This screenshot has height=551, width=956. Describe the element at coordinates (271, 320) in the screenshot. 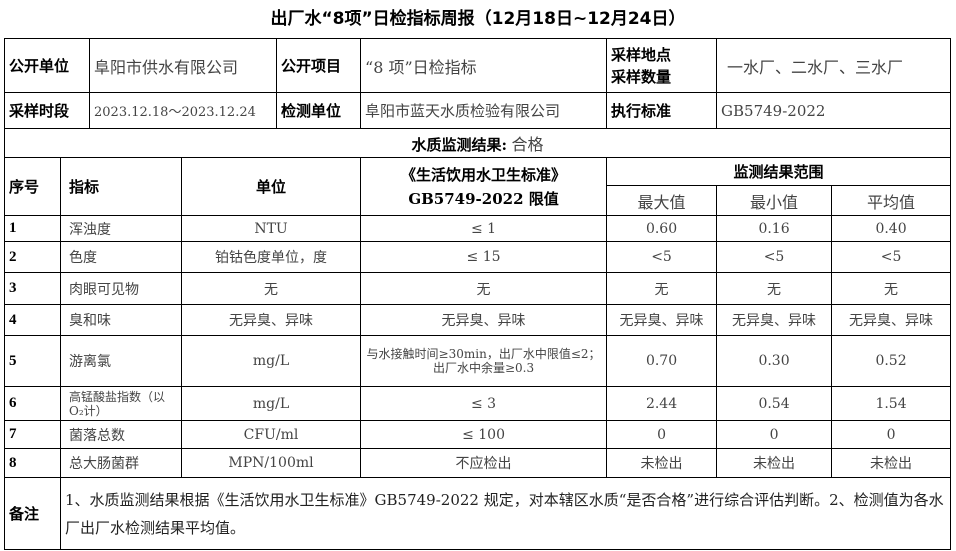

I see `row-unit: 无异臭、异味` at that location.